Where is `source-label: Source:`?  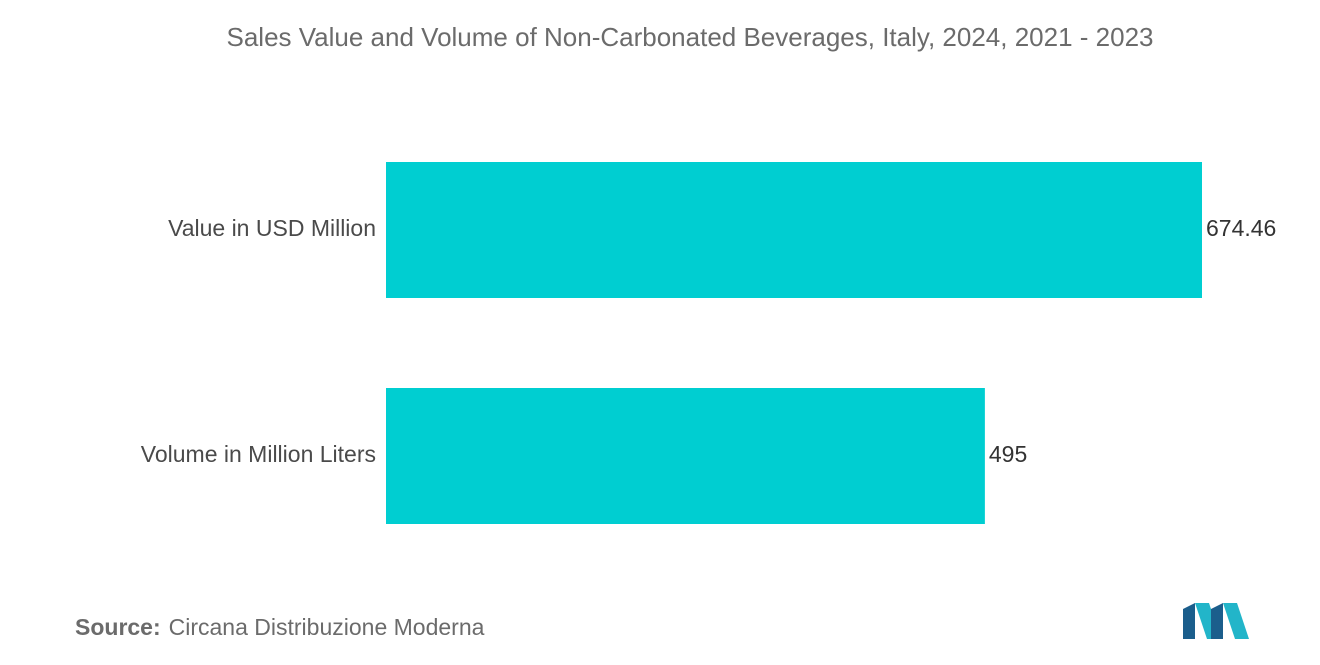
source-label: Source: is located at coordinates (118, 627).